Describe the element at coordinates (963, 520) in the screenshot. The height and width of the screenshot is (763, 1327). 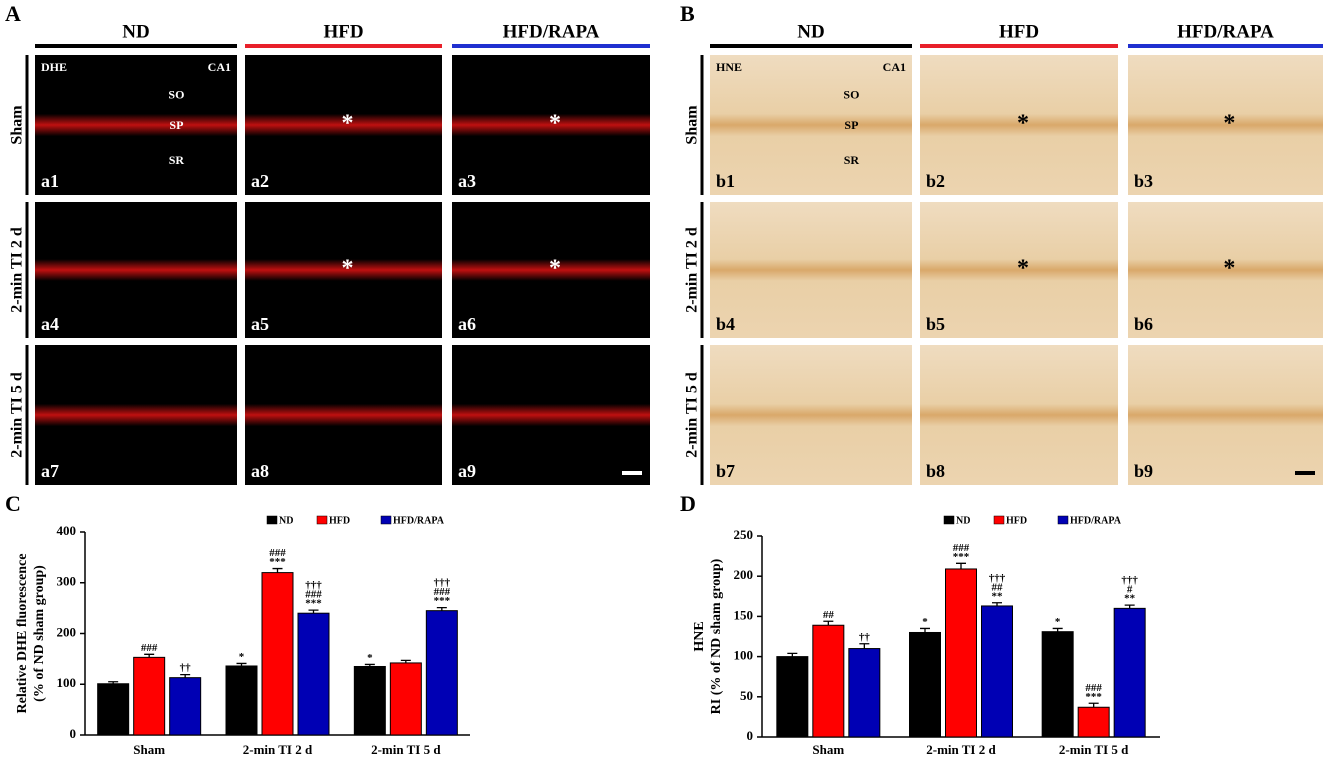
I see `legend-label: ND` at that location.